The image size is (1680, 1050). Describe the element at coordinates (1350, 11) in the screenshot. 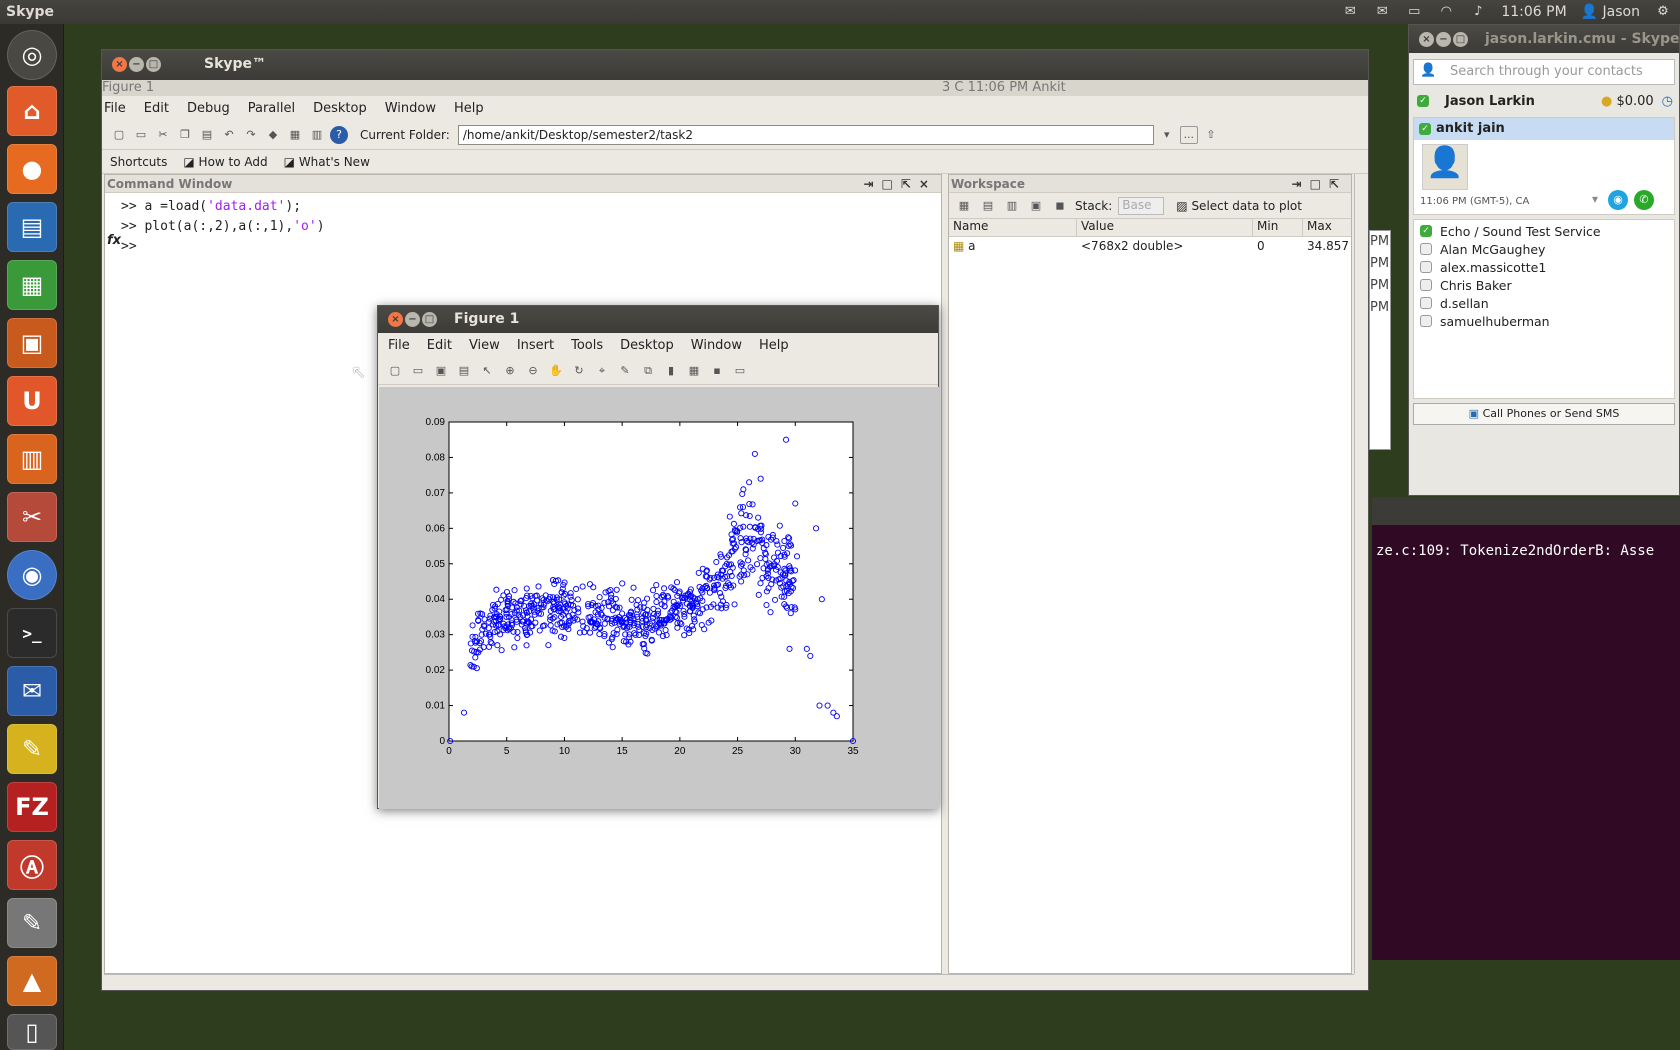

I see `mail-icon: ✉` at that location.